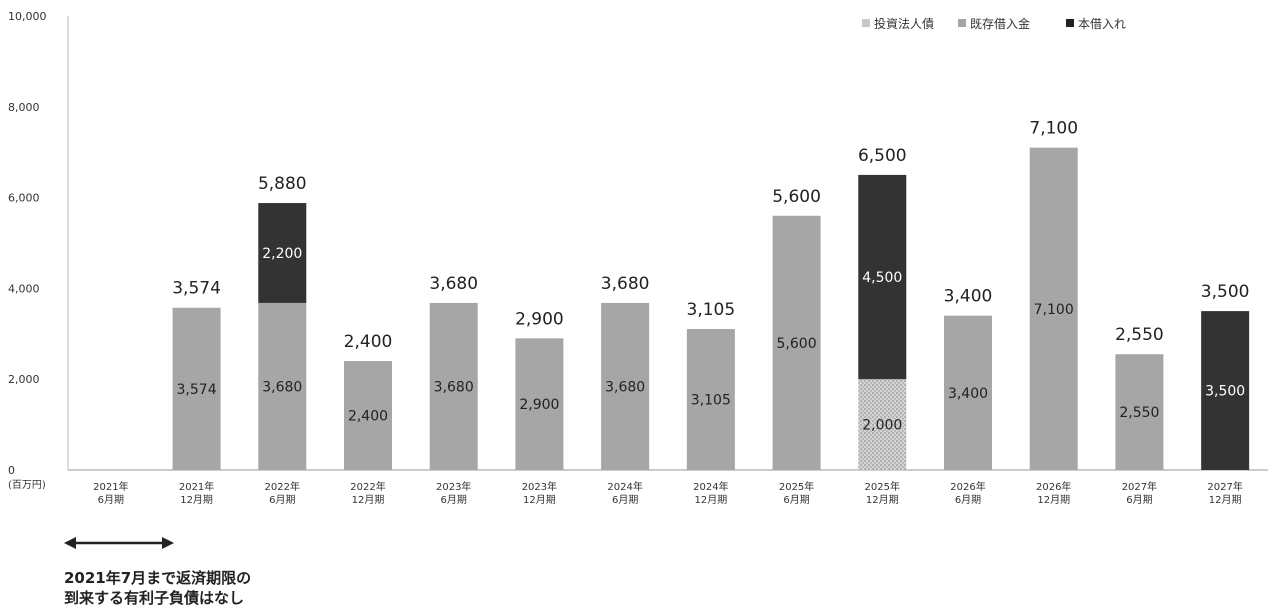 This screenshot has height=612, width=1276. What do you see at coordinates (11, 470) in the screenshot?
I see `y-tick-label: 0` at bounding box center [11, 470].